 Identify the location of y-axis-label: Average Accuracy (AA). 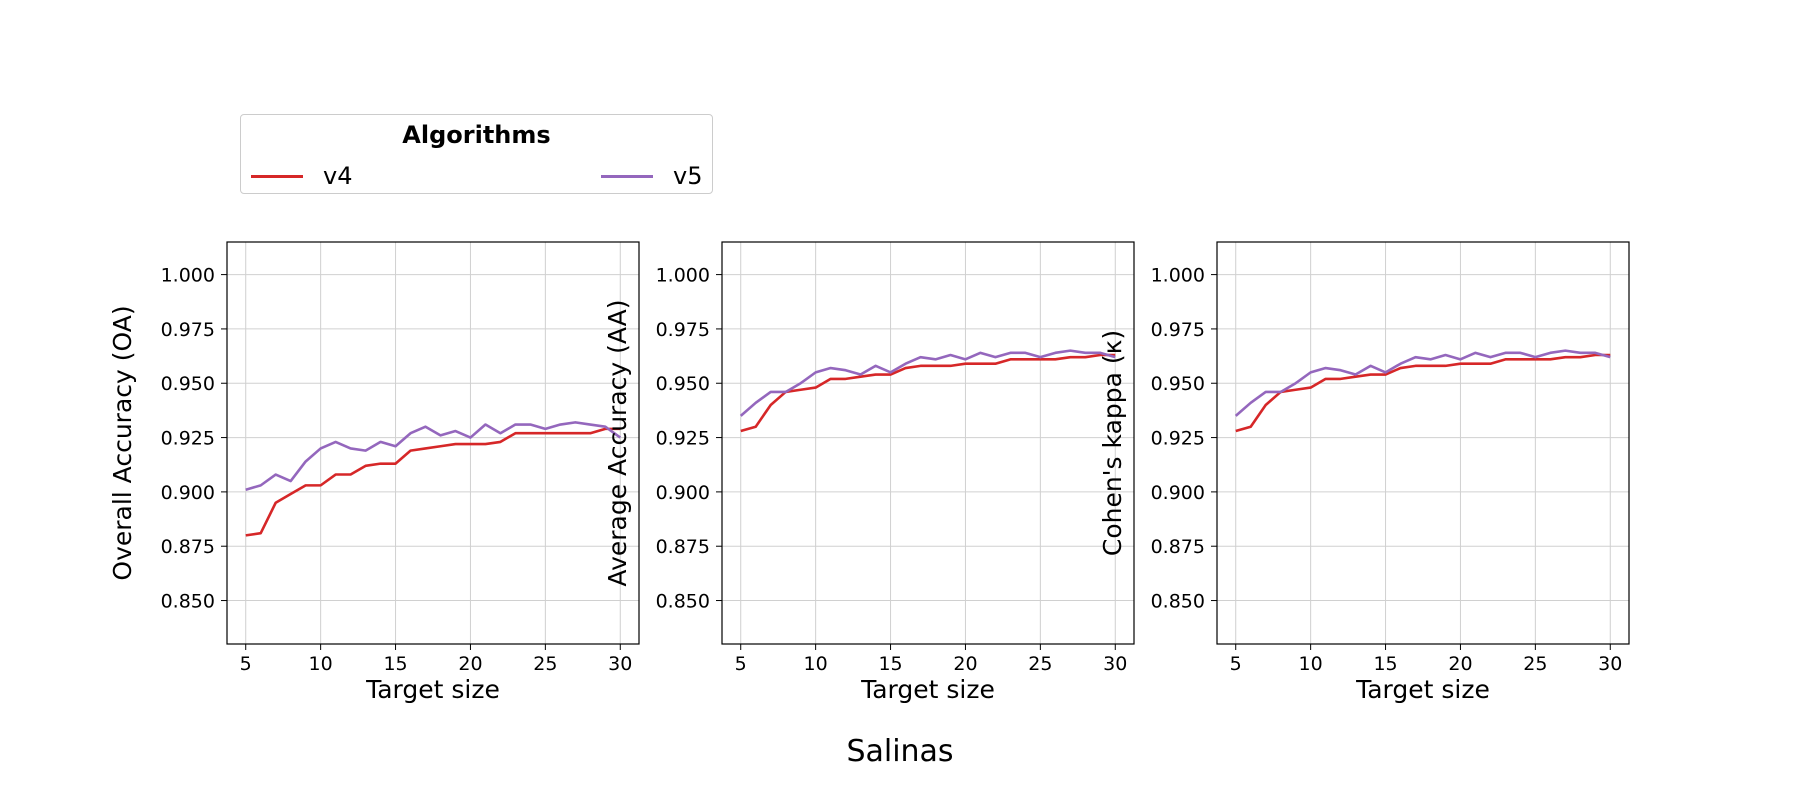
(617, 442).